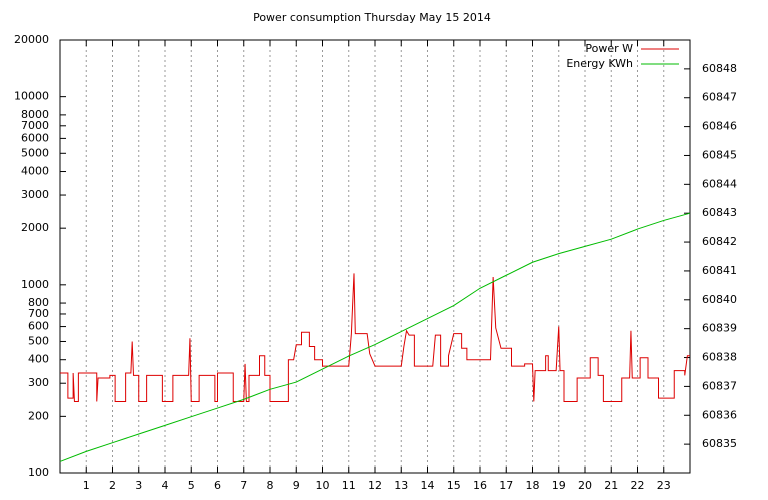 This screenshot has height=500, width=768. Describe the element at coordinates (719, 68) in the screenshot. I see `y2-tick-label: 60848` at that location.